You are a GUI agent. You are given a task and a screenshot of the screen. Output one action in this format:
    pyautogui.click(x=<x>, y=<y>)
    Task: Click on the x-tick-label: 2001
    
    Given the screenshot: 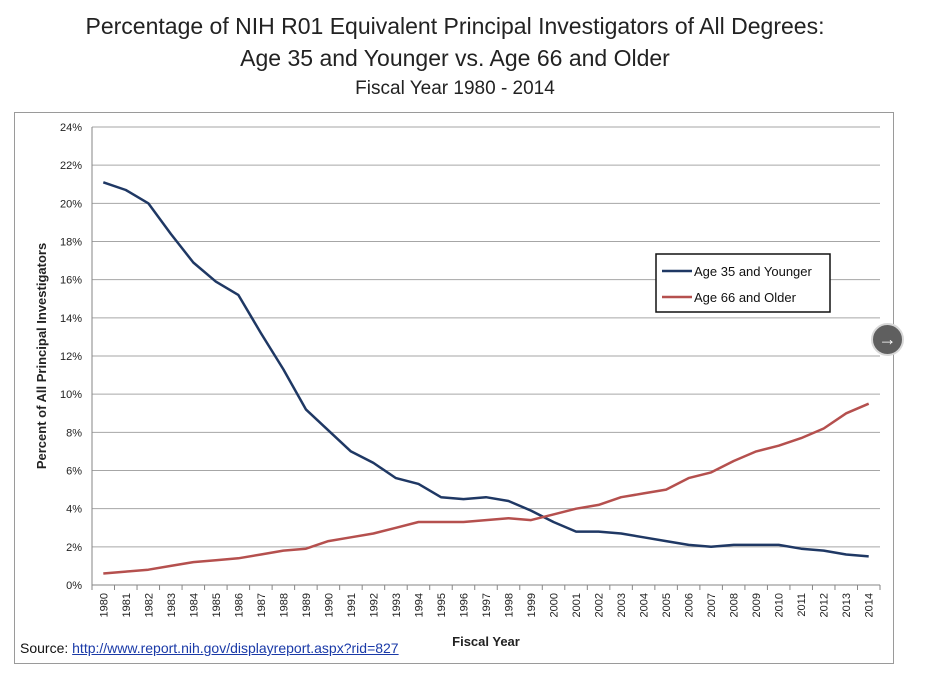 What is the action you would take?
    pyautogui.click(x=577, y=605)
    